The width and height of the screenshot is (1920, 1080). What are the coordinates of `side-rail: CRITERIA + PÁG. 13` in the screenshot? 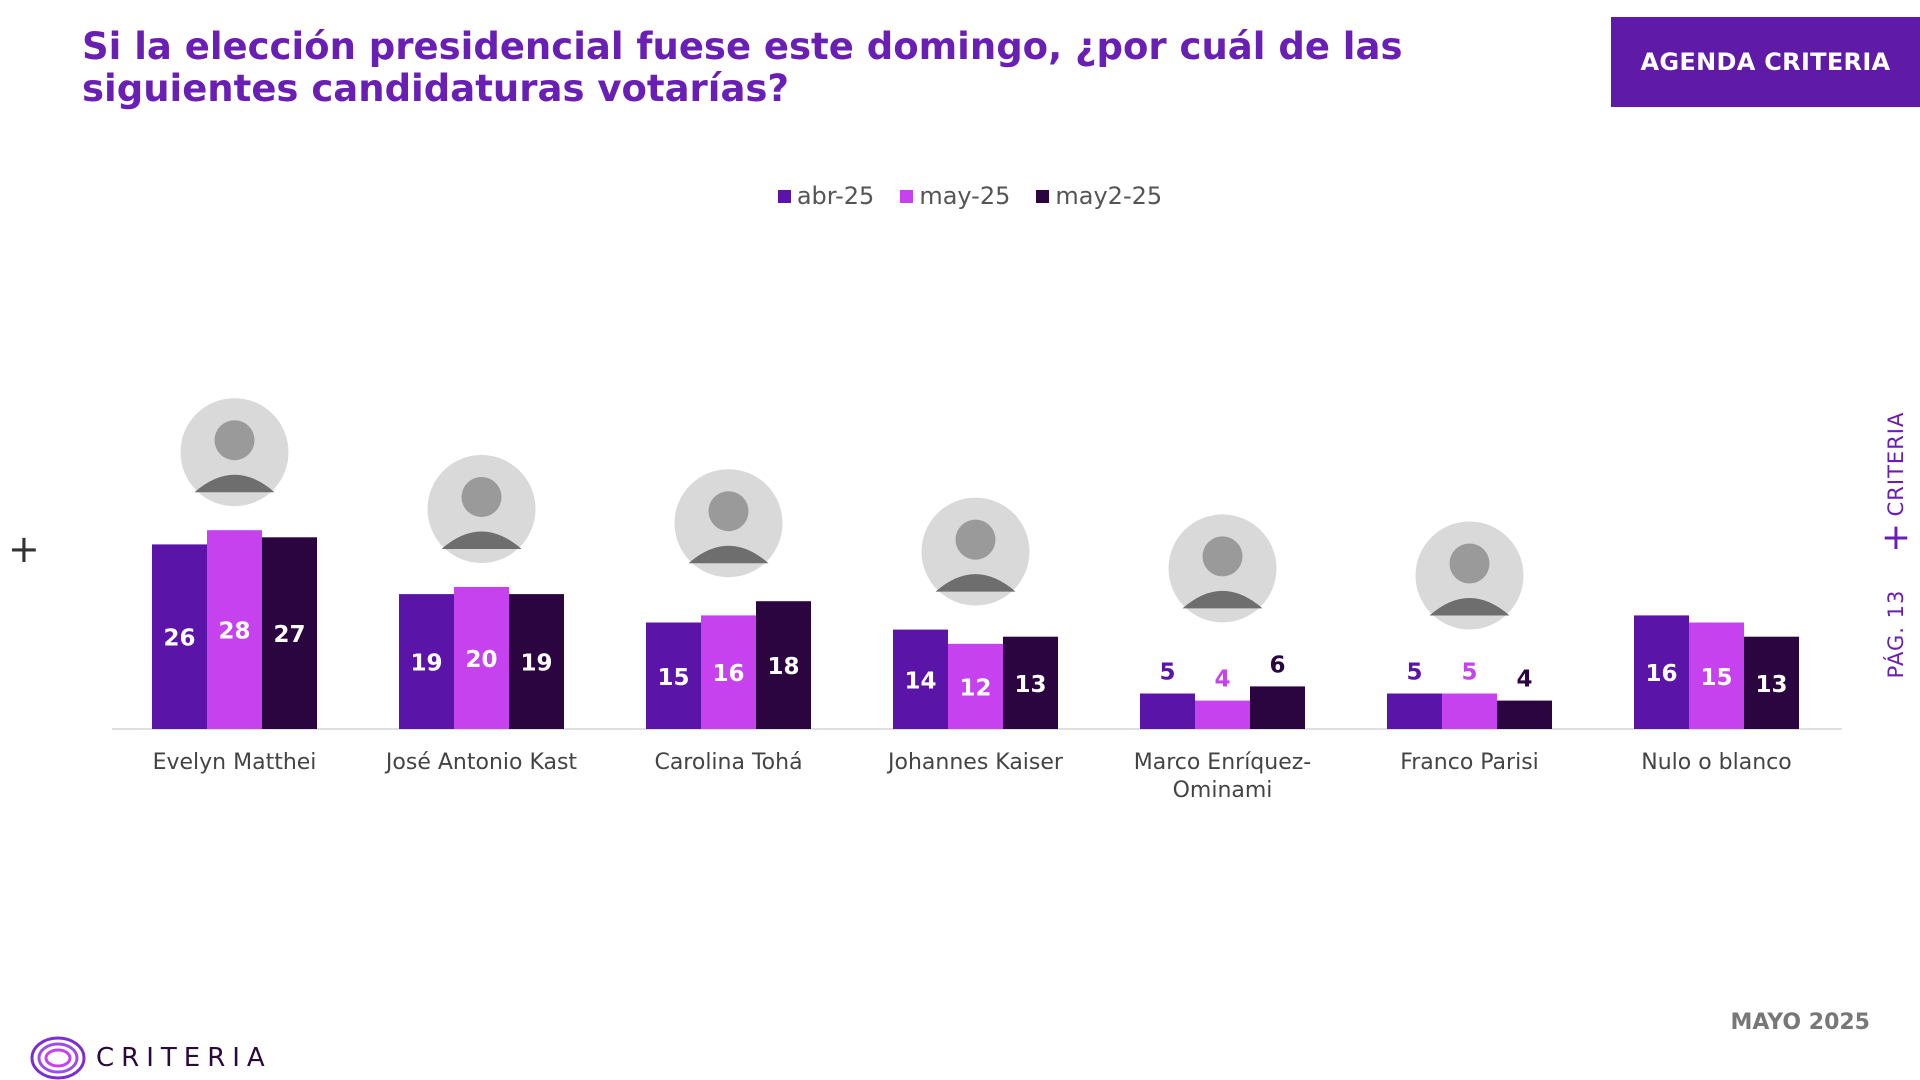 It's located at (1896, 542).